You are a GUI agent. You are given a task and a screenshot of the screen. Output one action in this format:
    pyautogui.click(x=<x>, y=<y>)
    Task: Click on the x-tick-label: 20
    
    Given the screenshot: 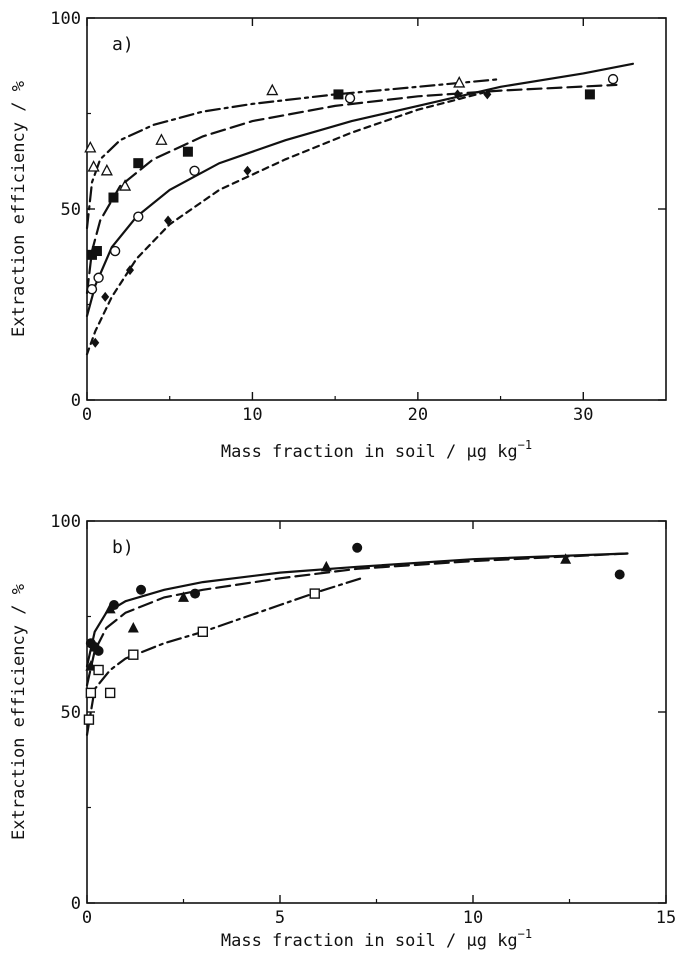 What is the action you would take?
    pyautogui.click(x=418, y=415)
    